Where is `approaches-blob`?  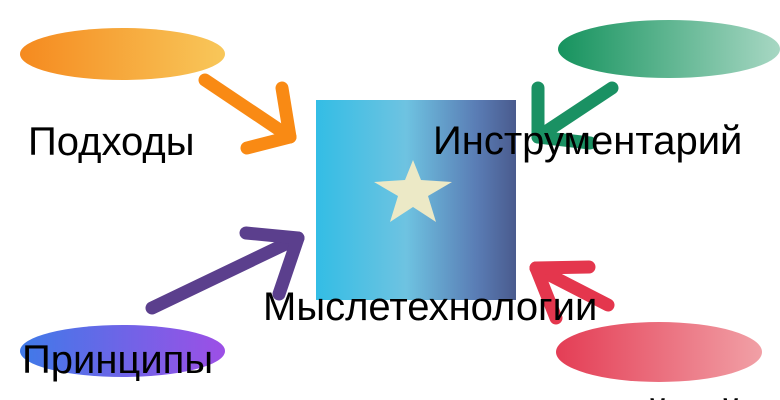 approaches-blob is located at coordinates (122, 54).